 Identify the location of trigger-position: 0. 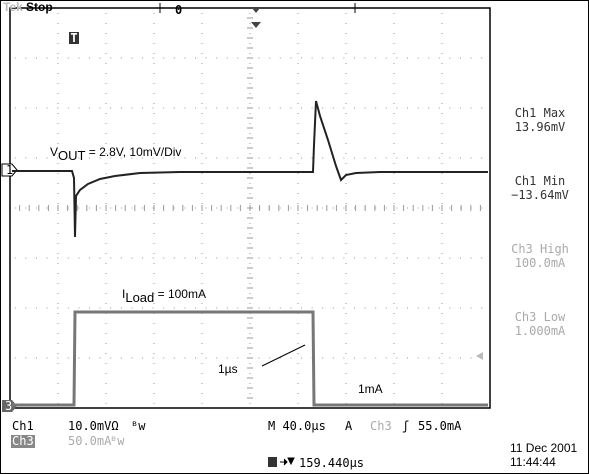
(178, 10).